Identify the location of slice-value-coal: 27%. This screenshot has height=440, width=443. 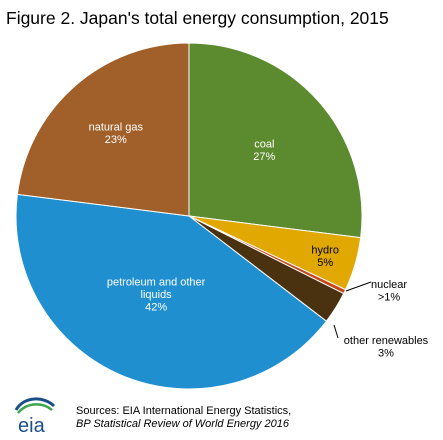
(264, 157).